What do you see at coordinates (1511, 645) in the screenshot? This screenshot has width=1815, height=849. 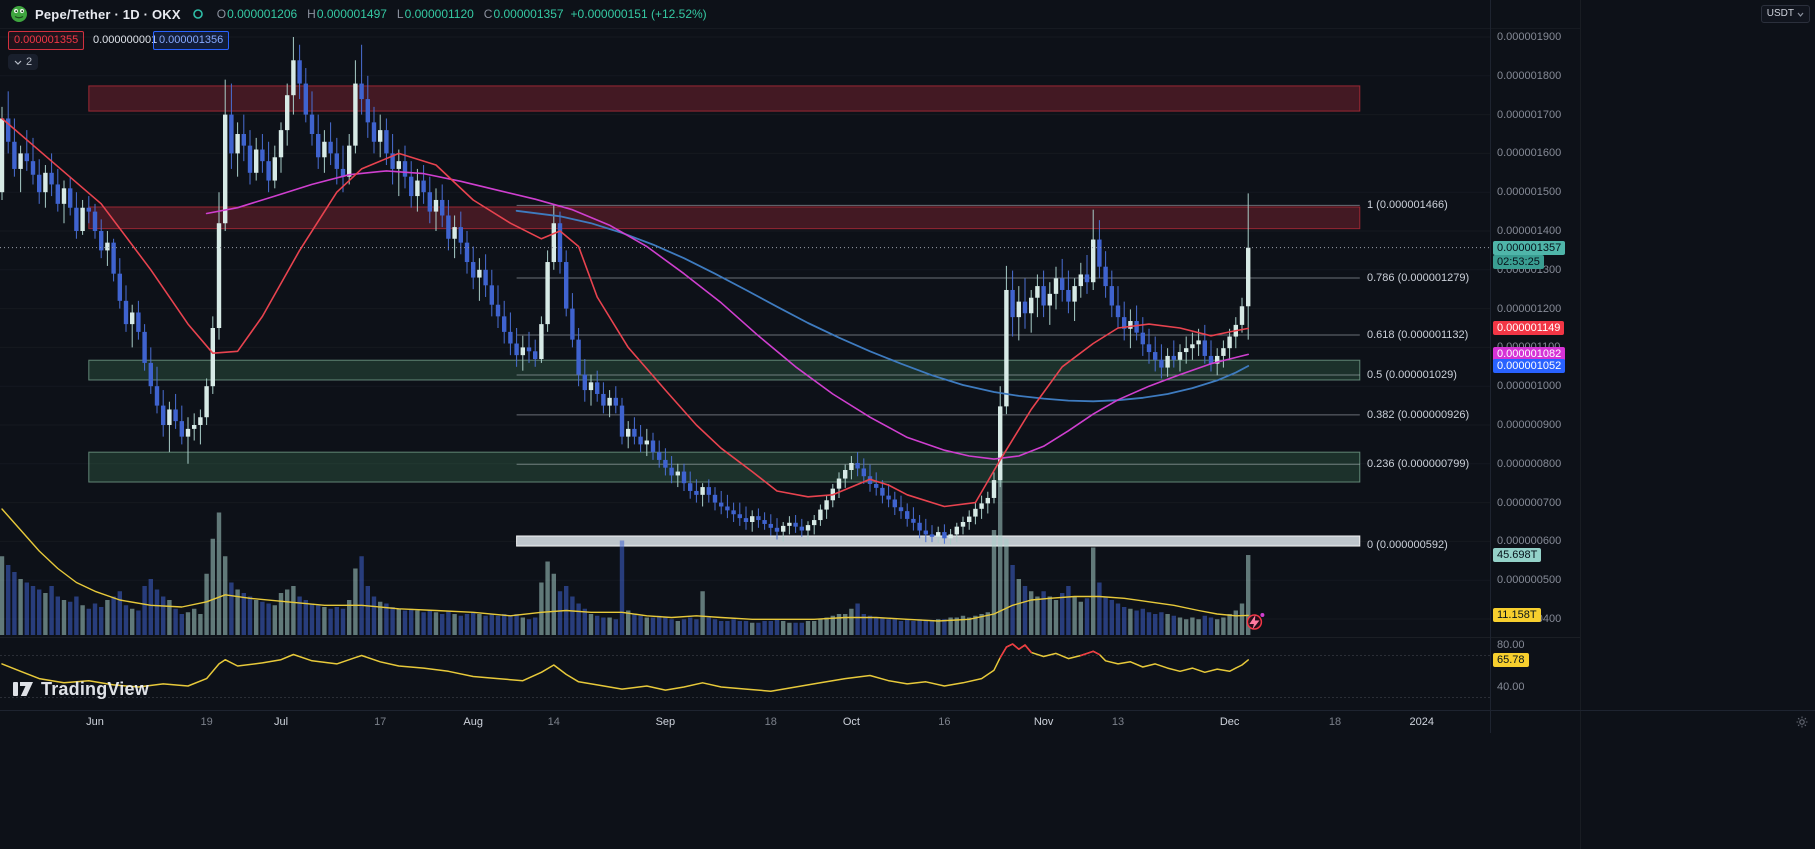 I see `rsi-upper-label: 80.00` at bounding box center [1511, 645].